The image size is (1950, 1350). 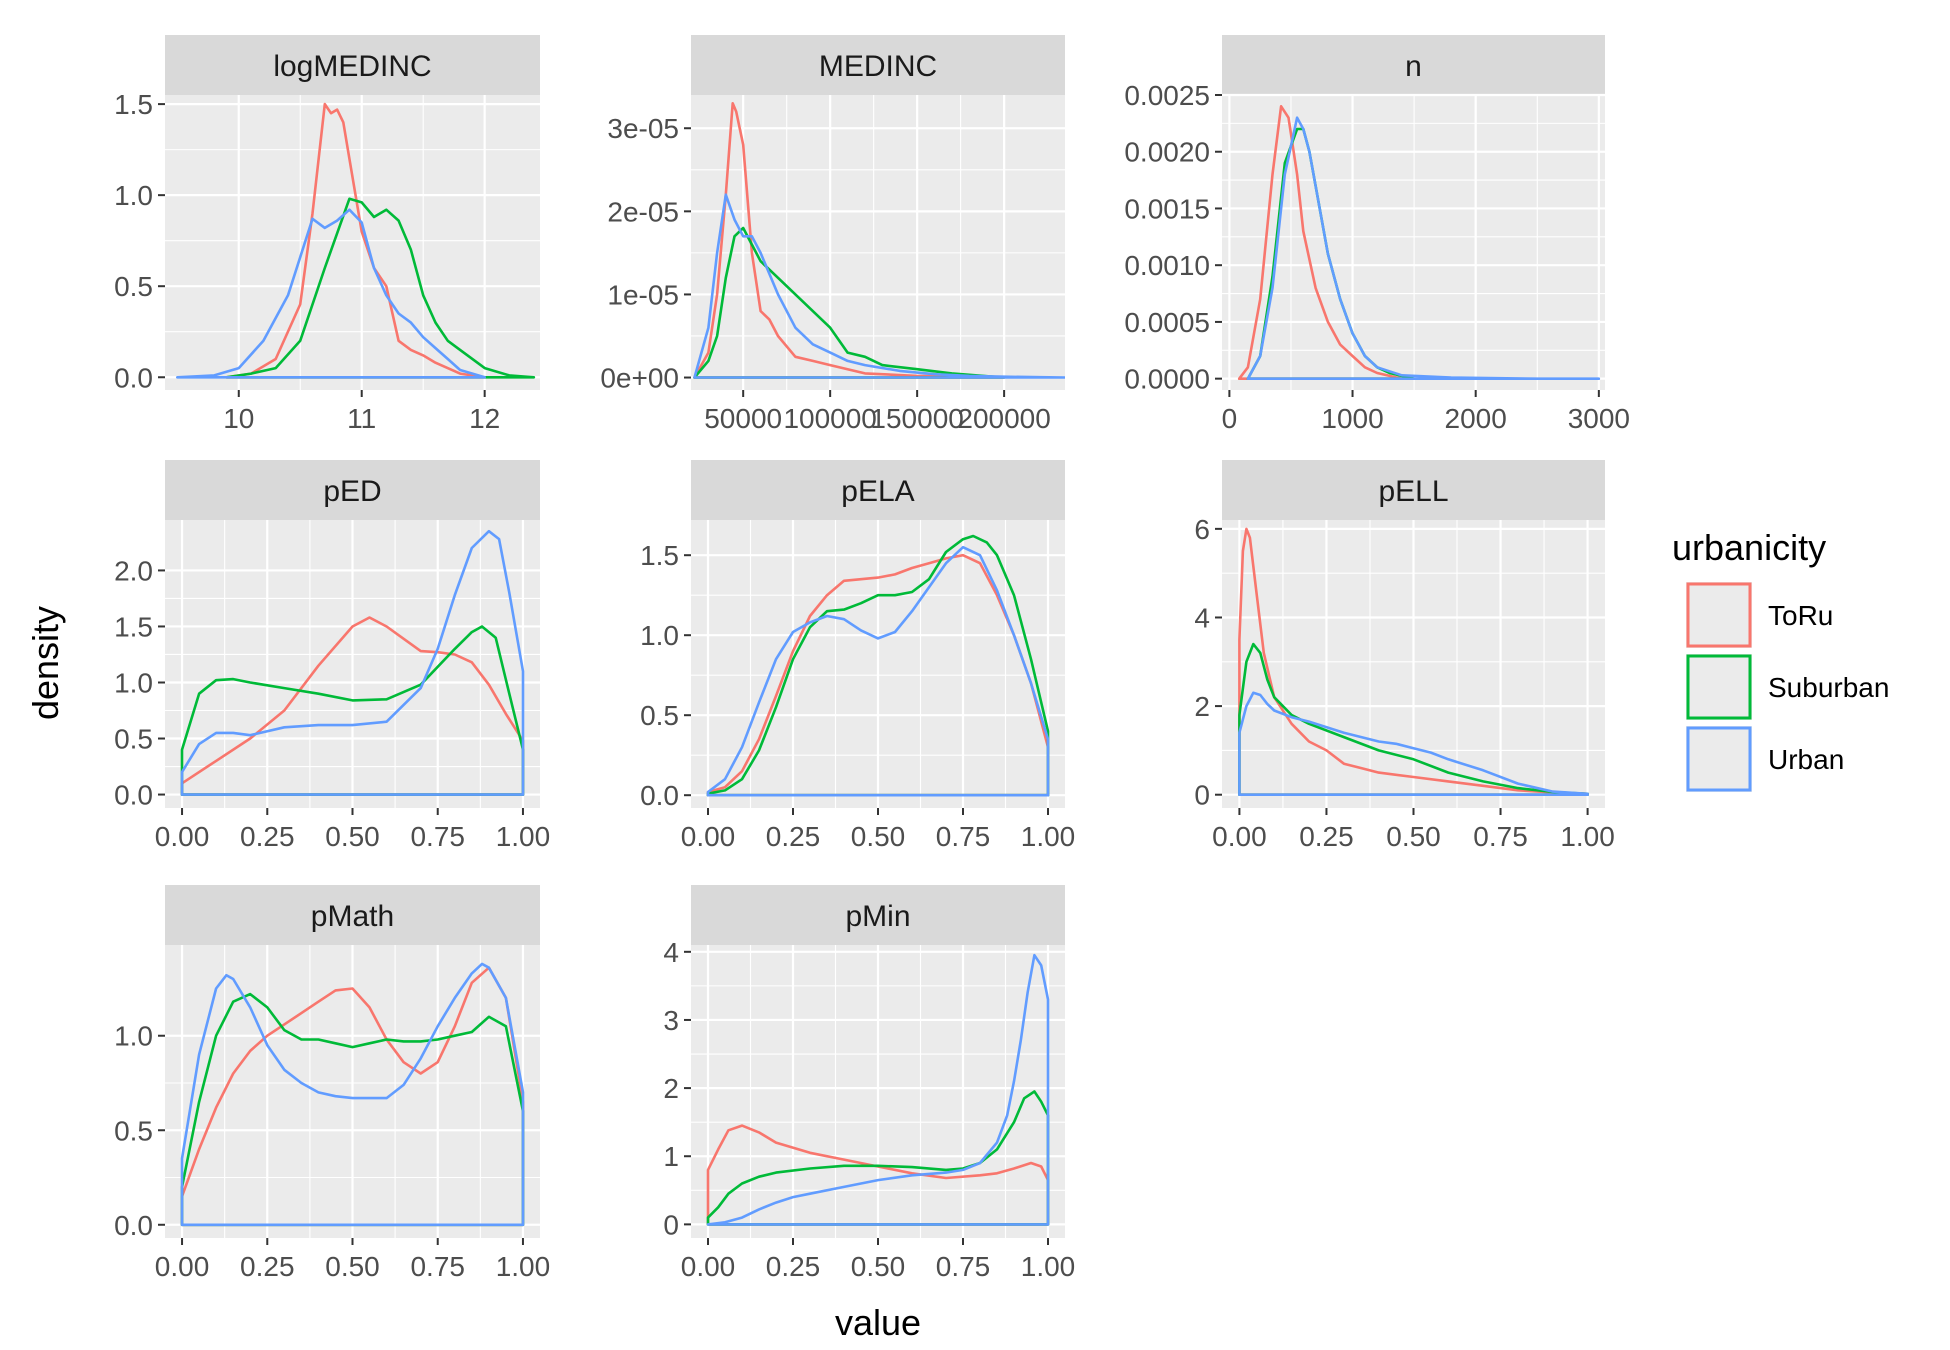 I want to click on y-tick-label: 2.0, so click(x=133, y=570).